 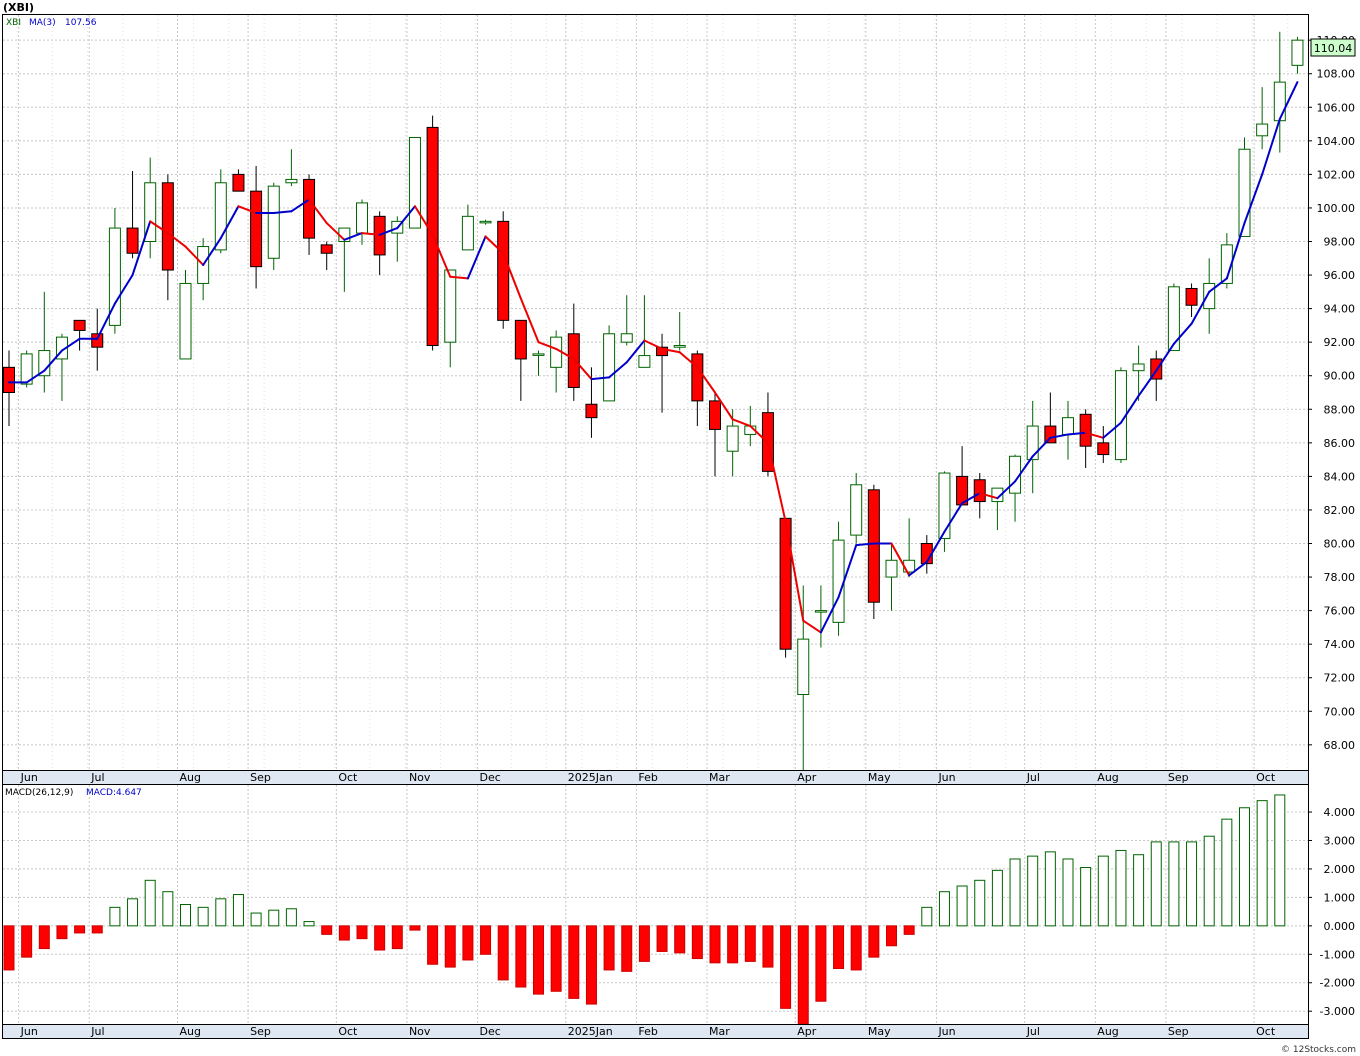 What do you see at coordinates (655, 1031) in the screenshot?
I see `macd-x-axis-strip` at bounding box center [655, 1031].